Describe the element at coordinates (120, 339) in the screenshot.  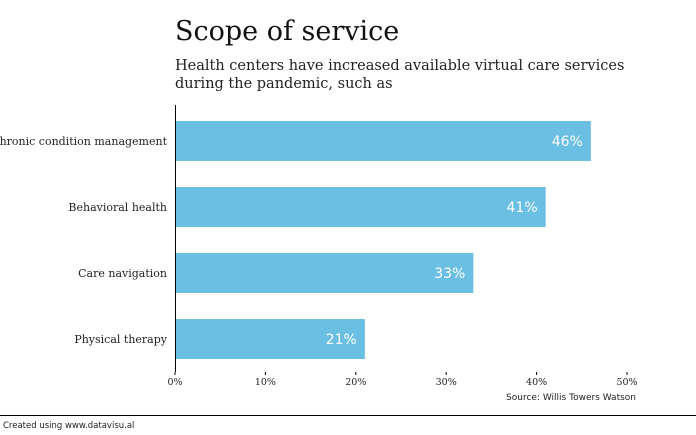
I see `category-label: Physical therapy` at that location.